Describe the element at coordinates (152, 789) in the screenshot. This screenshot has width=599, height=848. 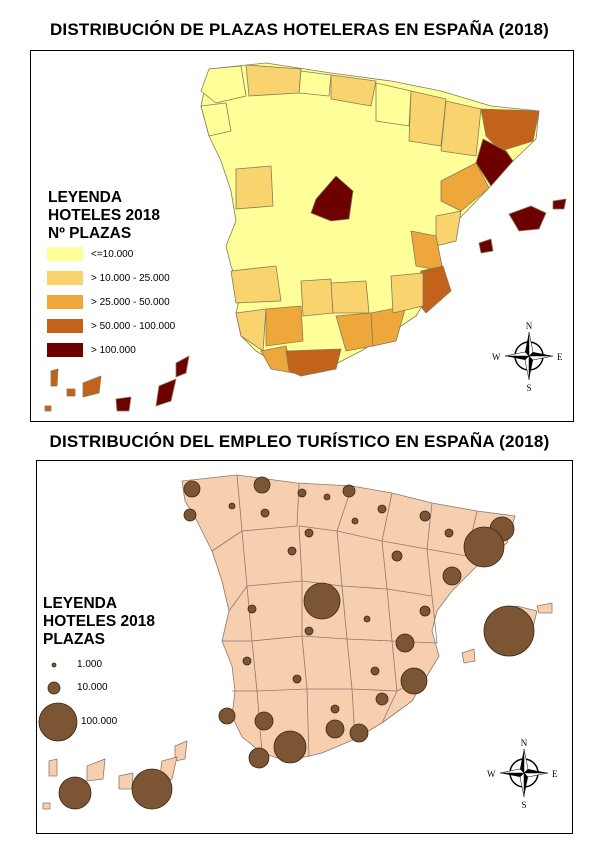
I see `bubble-gran-canaria` at that location.